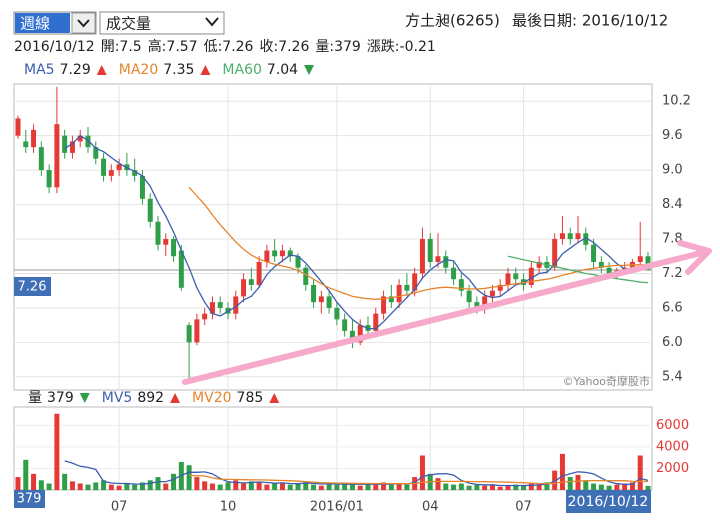  Describe the element at coordinates (324, 47) in the screenshot. I see `info-label: 量:` at that location.